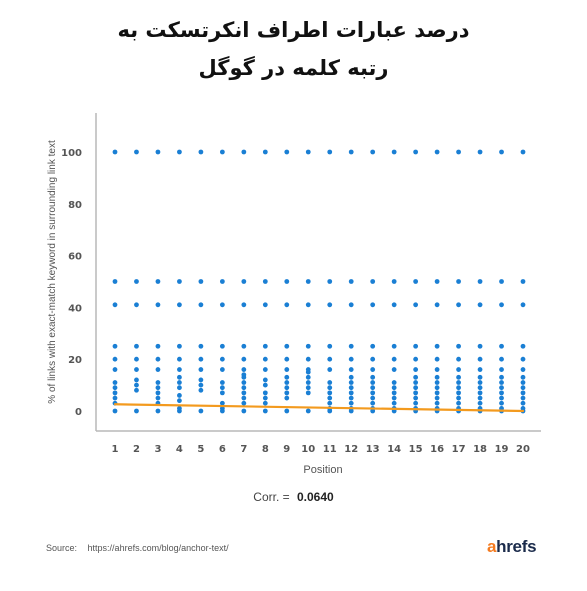  I want to click on source-url: https://ahrefs.com/blog/anchor-text/, so click(158, 548).